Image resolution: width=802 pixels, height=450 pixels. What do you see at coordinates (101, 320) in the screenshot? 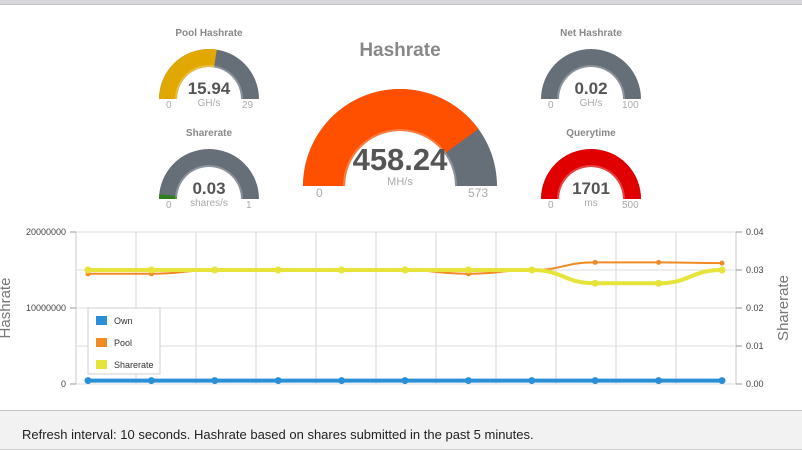
I see `legend-swatch-own` at bounding box center [101, 320].